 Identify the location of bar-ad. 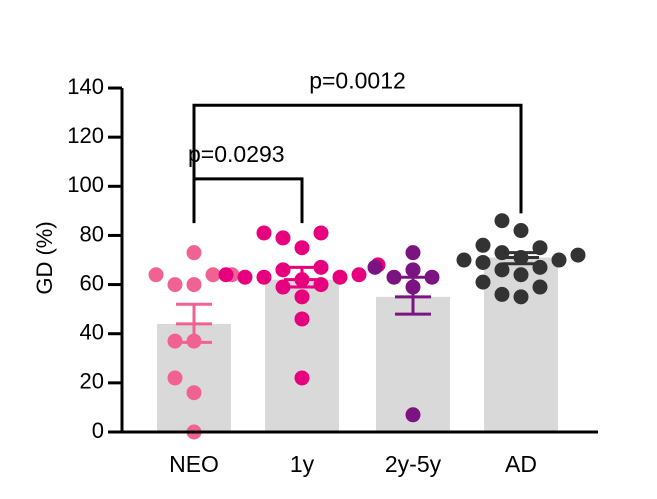
(521, 344).